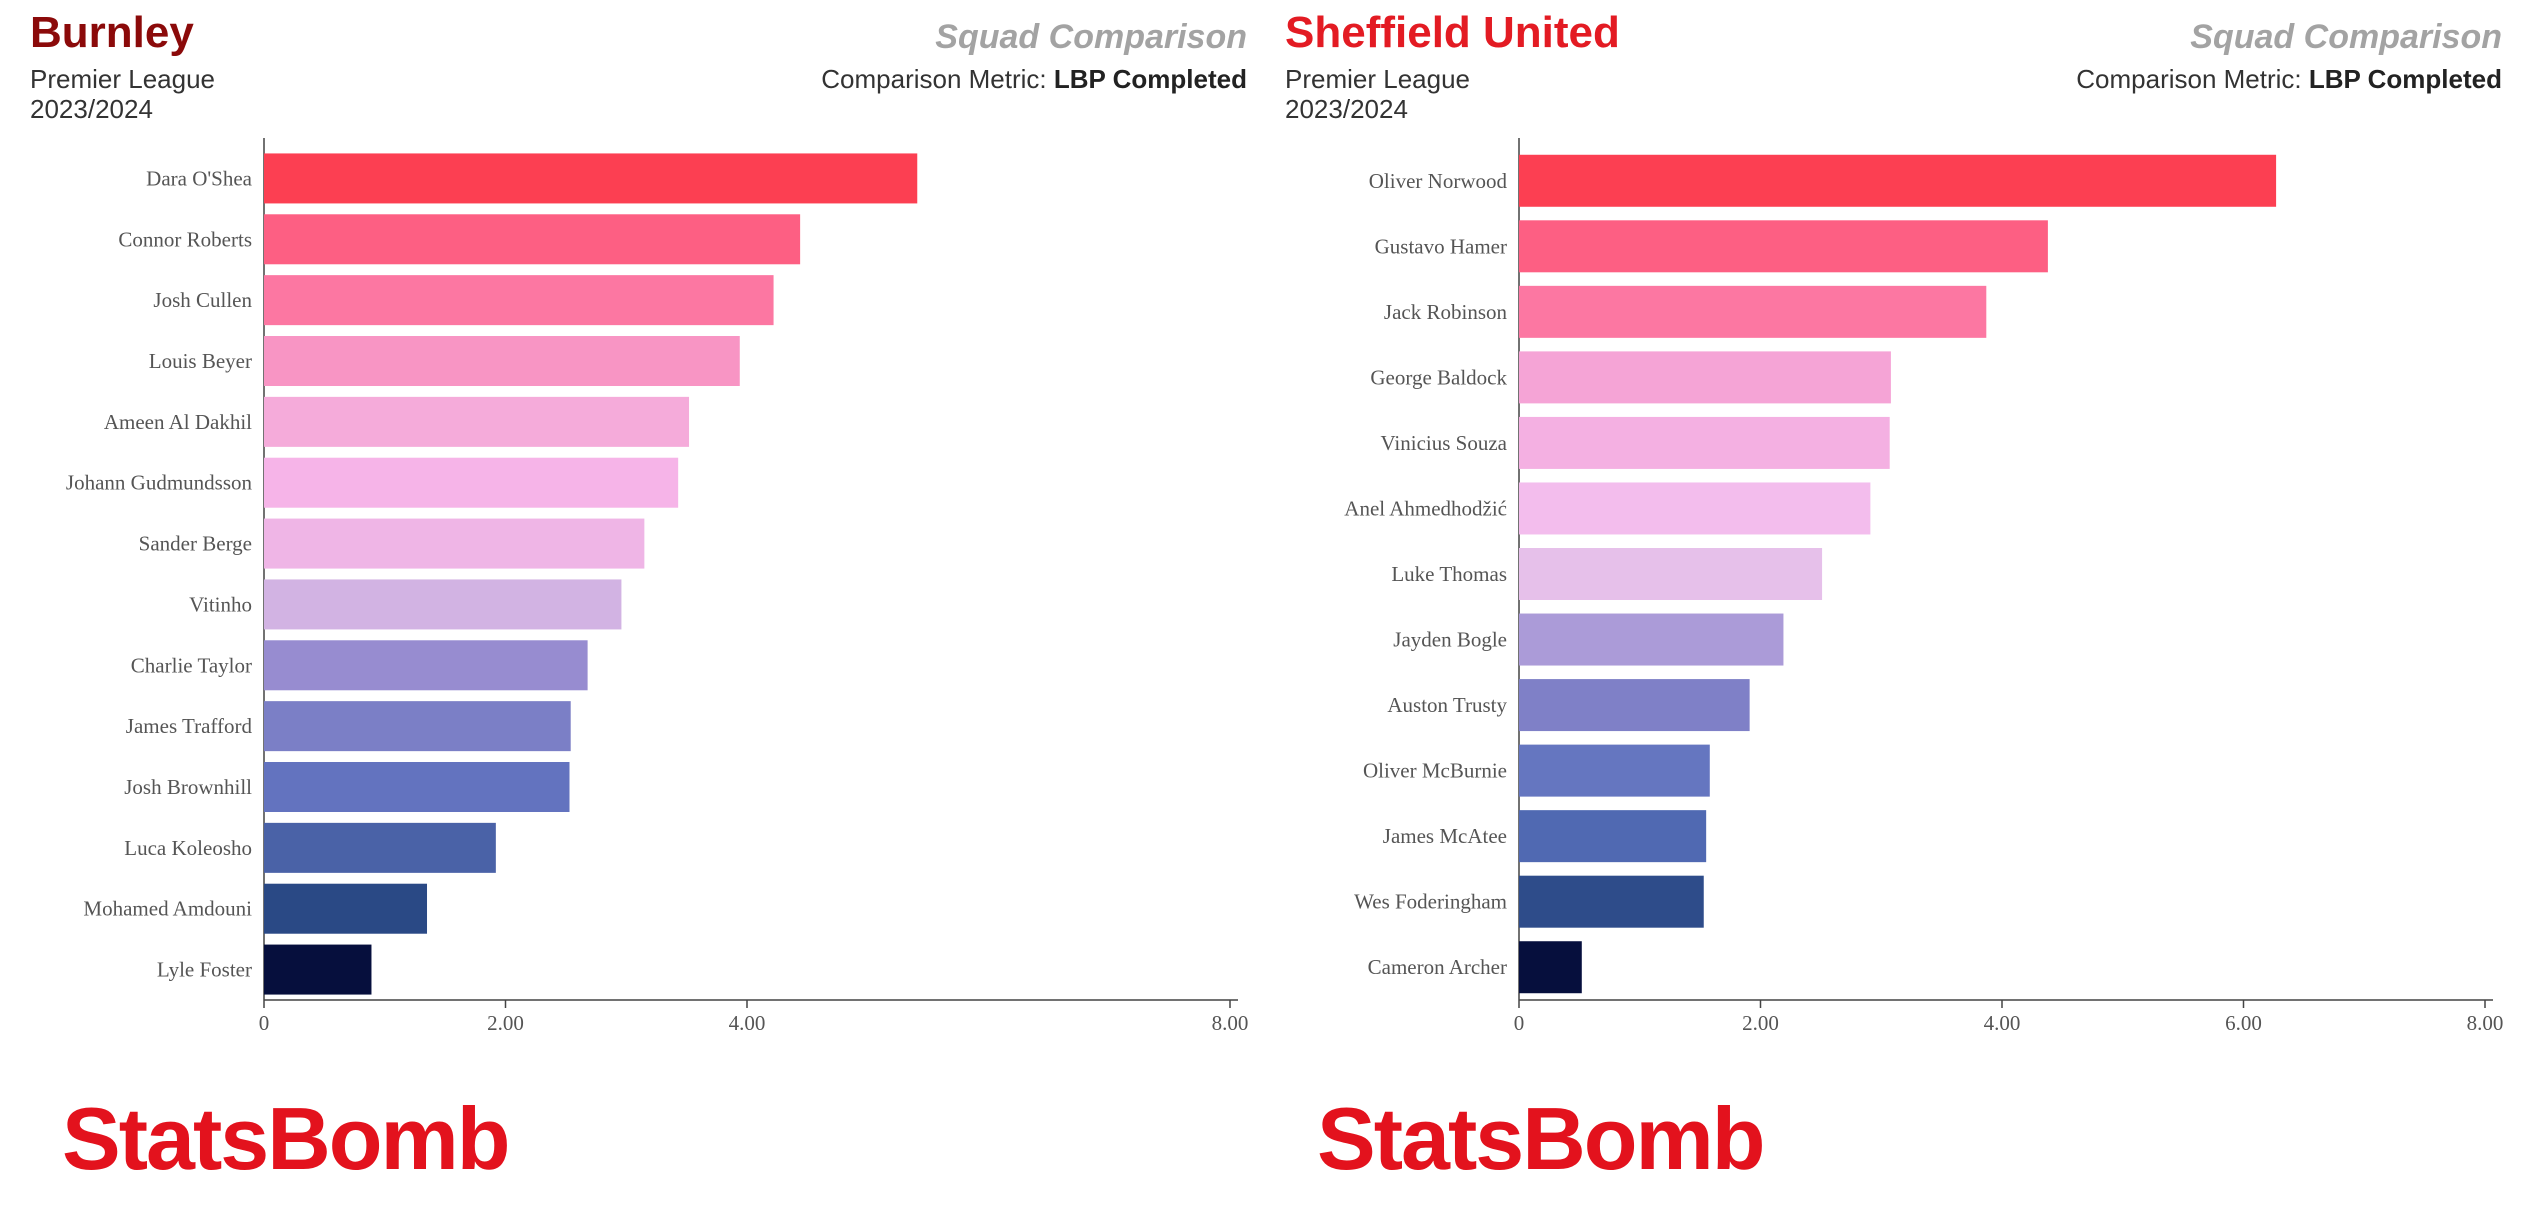 Image resolution: width=2534 pixels, height=1218 pixels. I want to click on category-label: Vinicius Souza, so click(1444, 443).